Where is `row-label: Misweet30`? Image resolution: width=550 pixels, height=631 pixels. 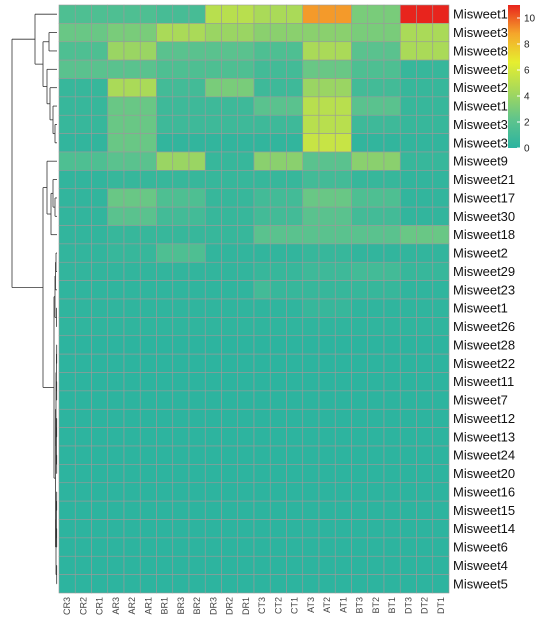 row-label: Misweet30 is located at coordinates (484, 216).